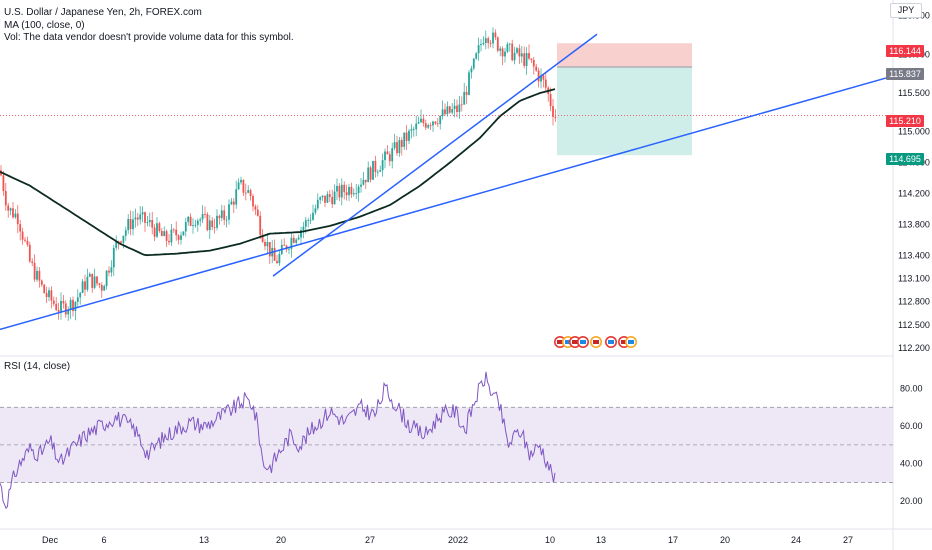 Image resolution: width=932 pixels, height=550 pixels. I want to click on rsi-tick-label: 40.00, so click(911, 464).